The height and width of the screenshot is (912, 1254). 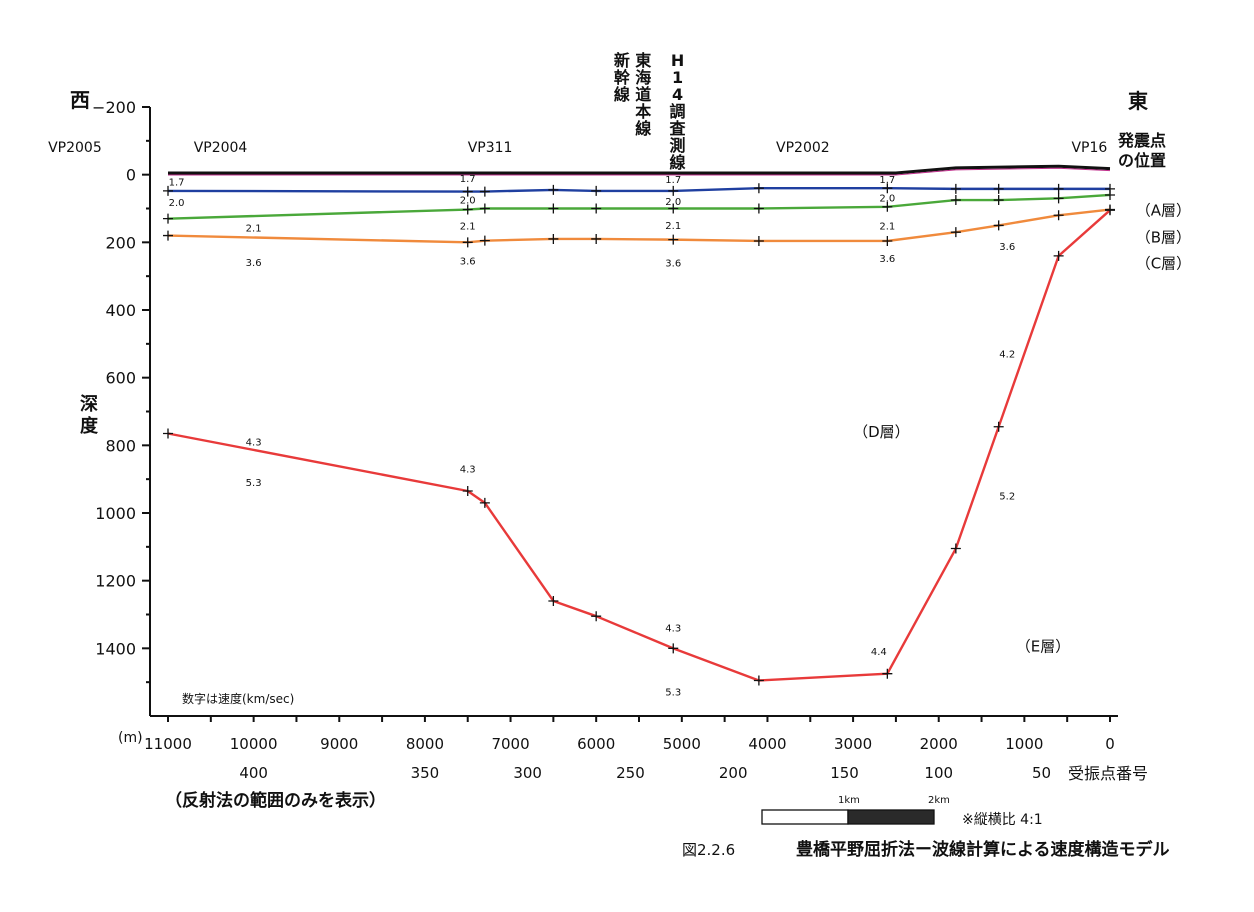 What do you see at coordinates (678, 111) in the screenshot?
I see `crossing-label-char: 調` at bounding box center [678, 111].